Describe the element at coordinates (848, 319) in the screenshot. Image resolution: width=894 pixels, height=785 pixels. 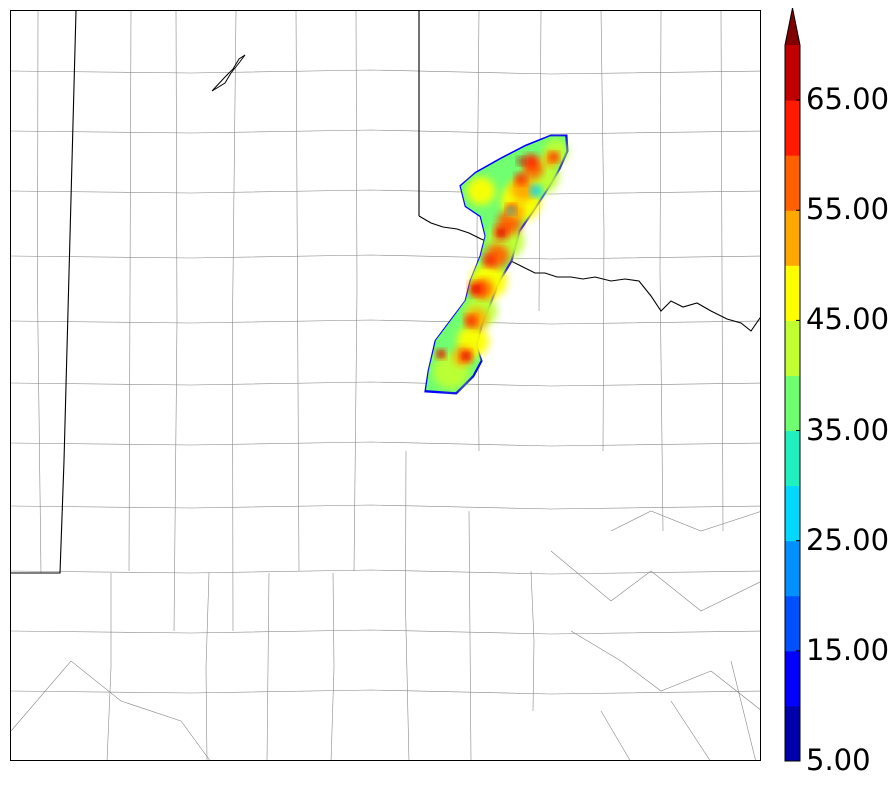
I see `colorbar-tick-label: 45.00` at that location.